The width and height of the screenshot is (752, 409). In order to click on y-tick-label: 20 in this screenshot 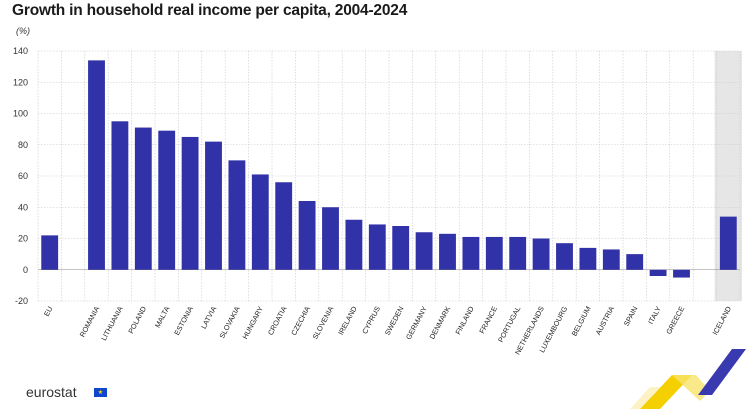, I will do `click(23, 239)`.